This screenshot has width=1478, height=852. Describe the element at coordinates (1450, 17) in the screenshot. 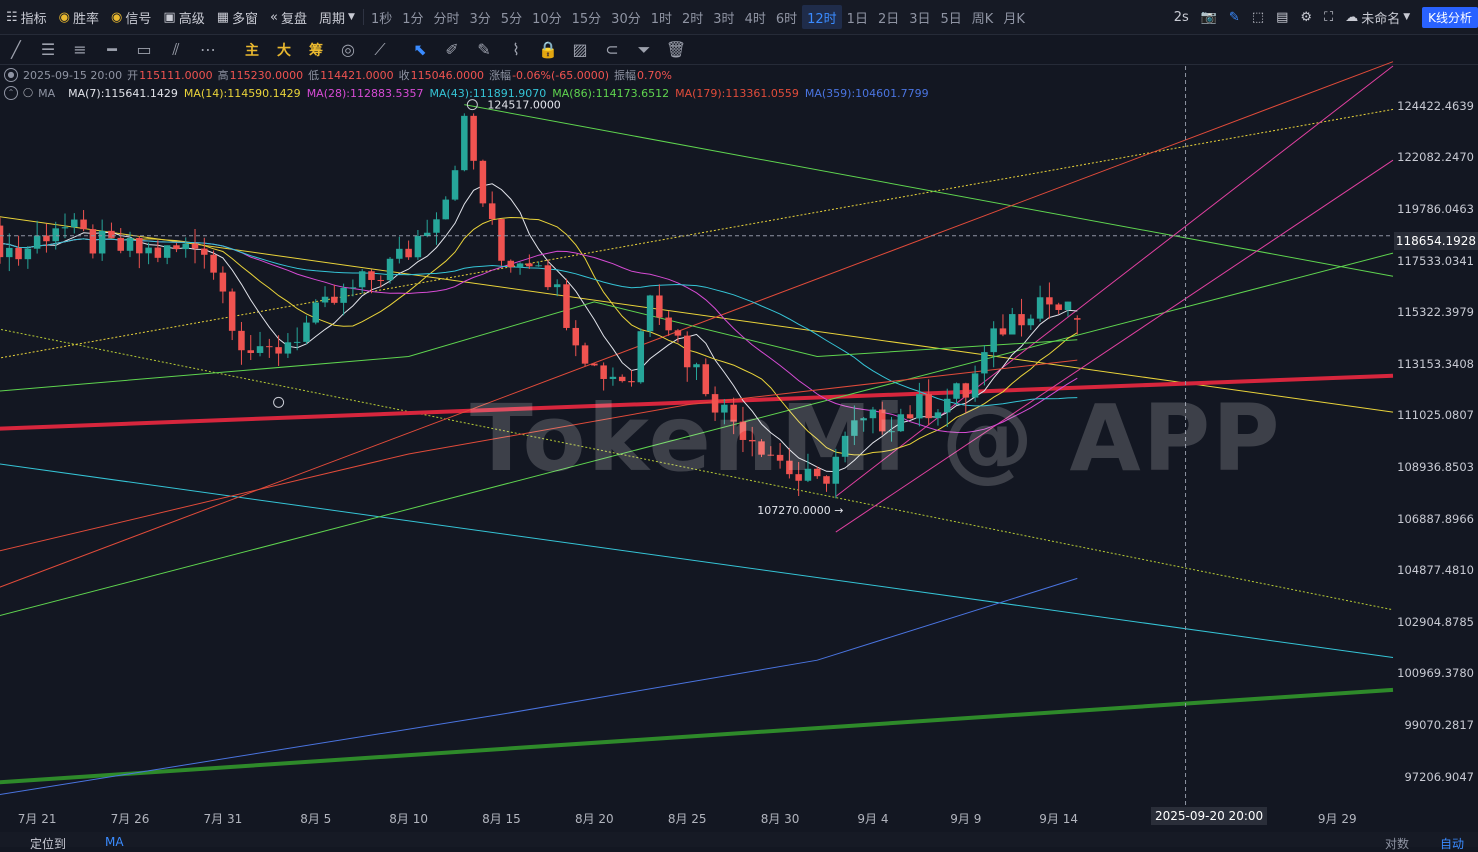

I see `kline-analysis-button: K线分析` at that location.